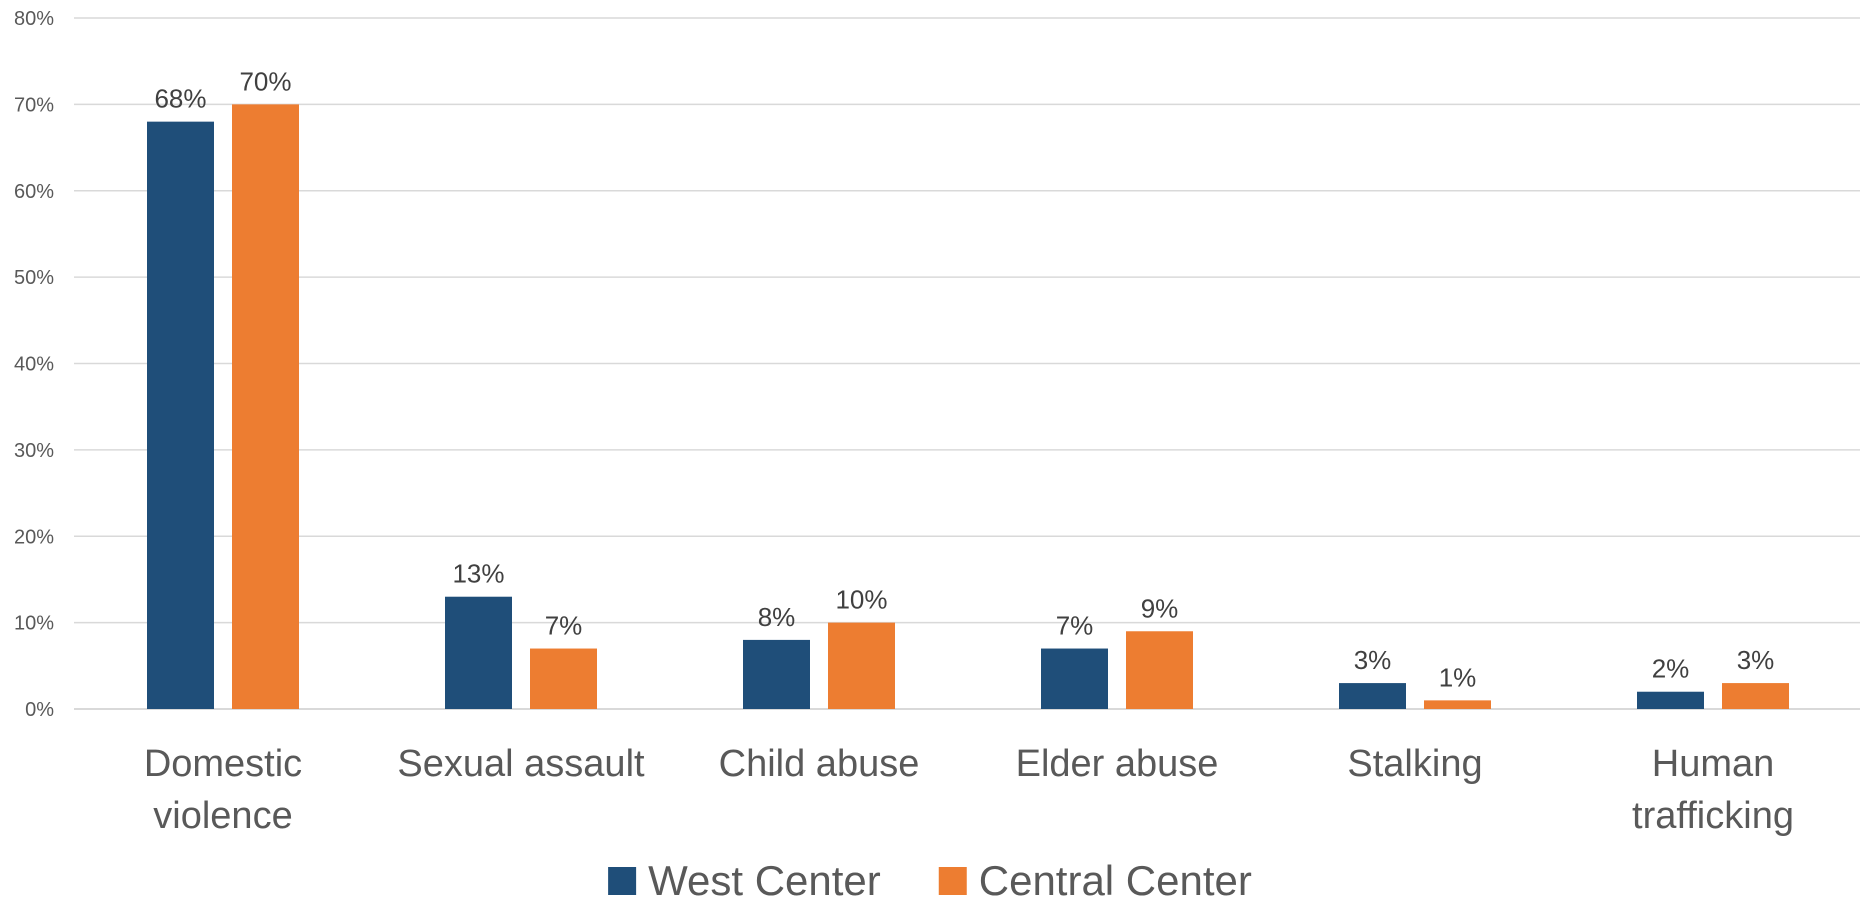 This screenshot has width=1860, height=920. What do you see at coordinates (1115, 880) in the screenshot?
I see `legend-label: Central Center` at bounding box center [1115, 880].